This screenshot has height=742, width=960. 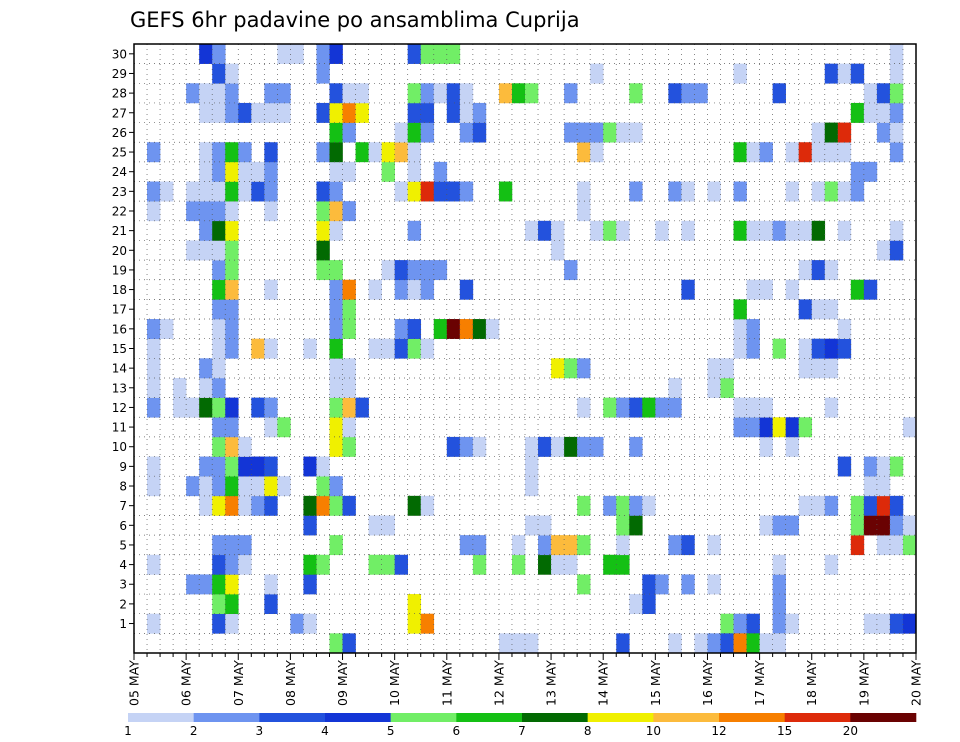 I want to click on x-tick-label: 07 MAY, so click(x=238, y=683).